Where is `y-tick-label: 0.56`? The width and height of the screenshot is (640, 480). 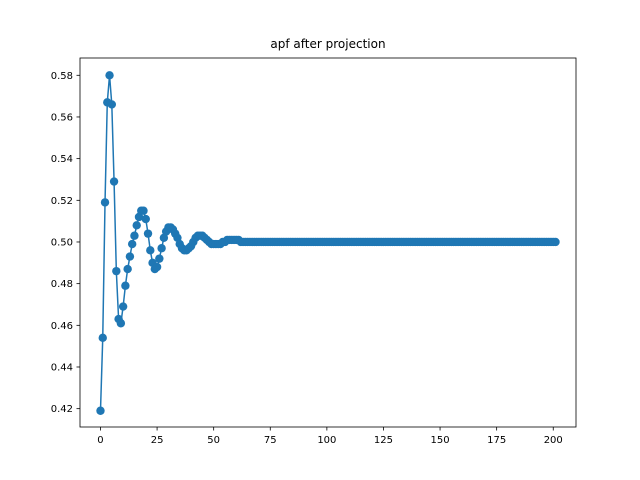
y-tick-label: 0.56 is located at coordinates (62, 117).